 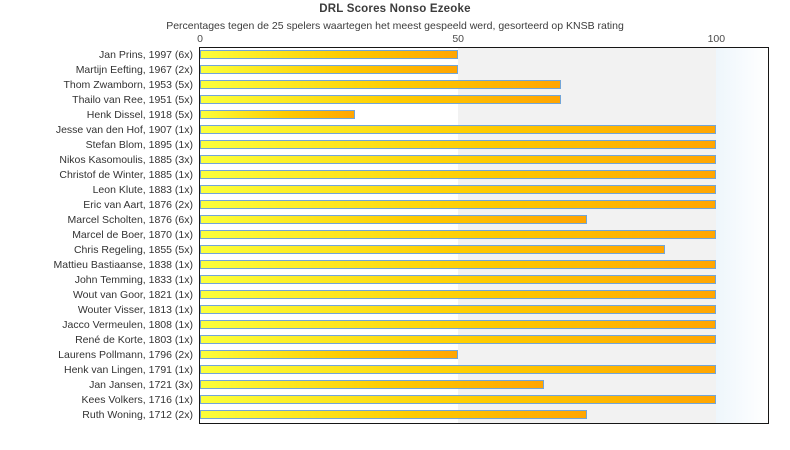 What do you see at coordinates (134, 340) in the screenshot?
I see `y-axis-label: René de Korte, 1803 (1x)` at bounding box center [134, 340].